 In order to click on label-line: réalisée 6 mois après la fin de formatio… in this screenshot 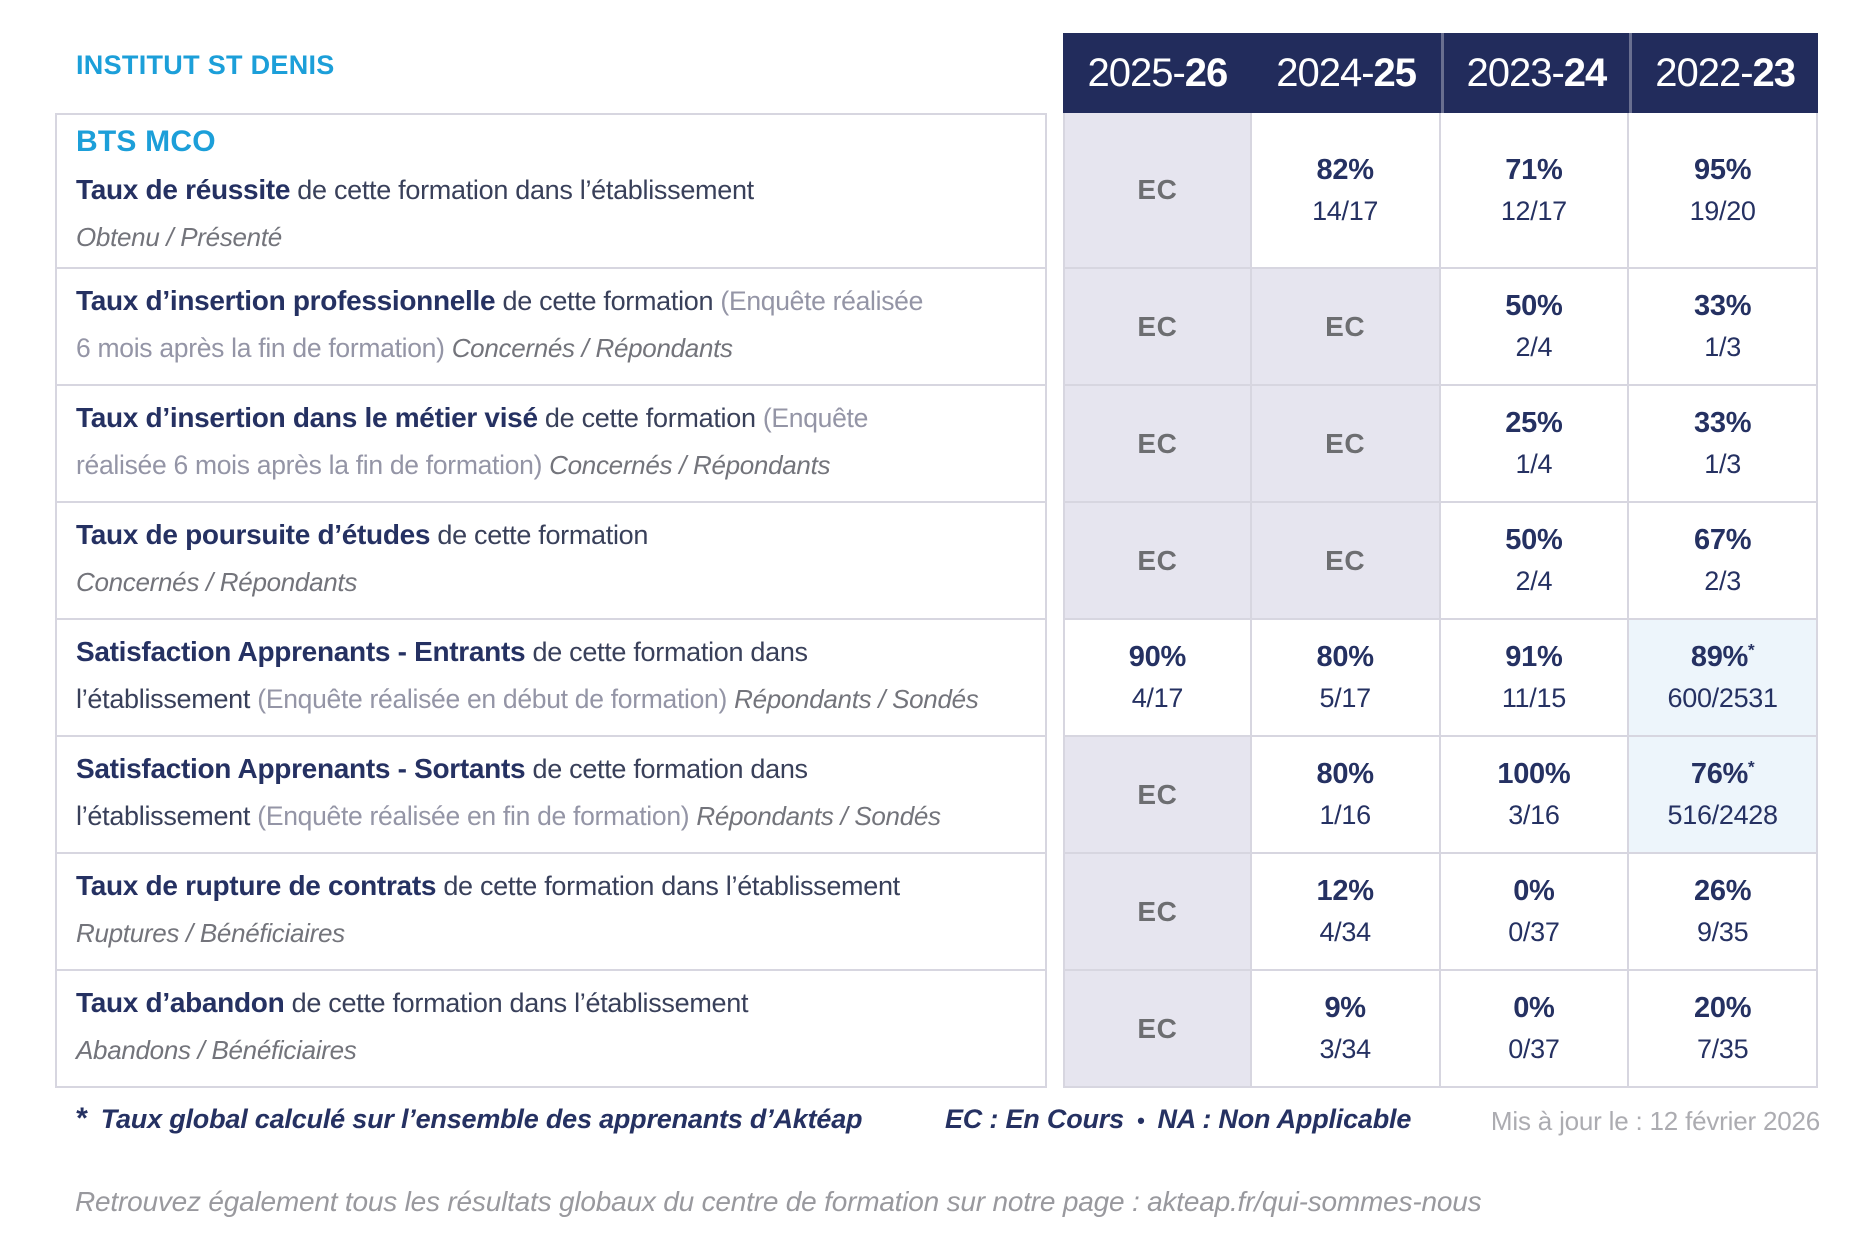, I will do `click(556, 467)`.